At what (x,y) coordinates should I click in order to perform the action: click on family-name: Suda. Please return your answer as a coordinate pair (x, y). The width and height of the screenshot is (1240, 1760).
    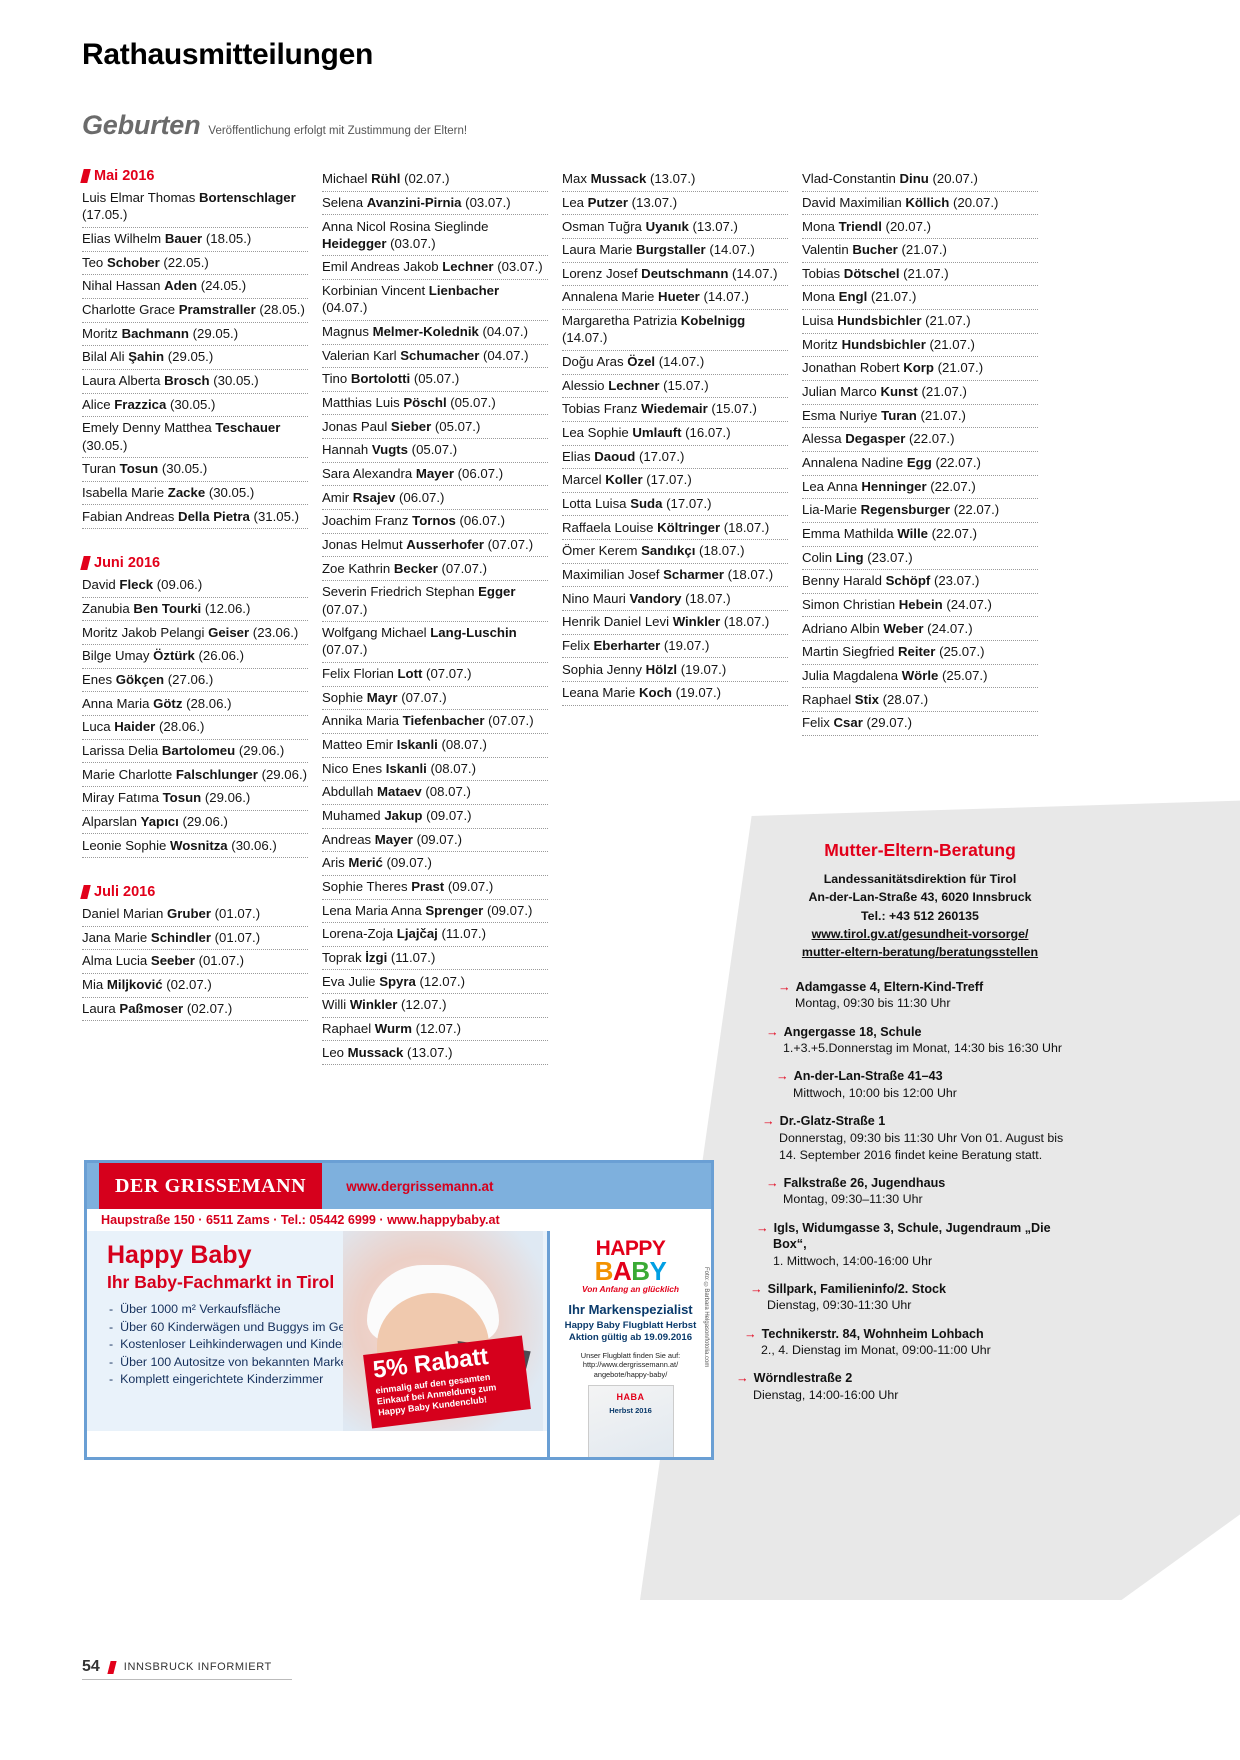
    Looking at the image, I should click on (646, 503).